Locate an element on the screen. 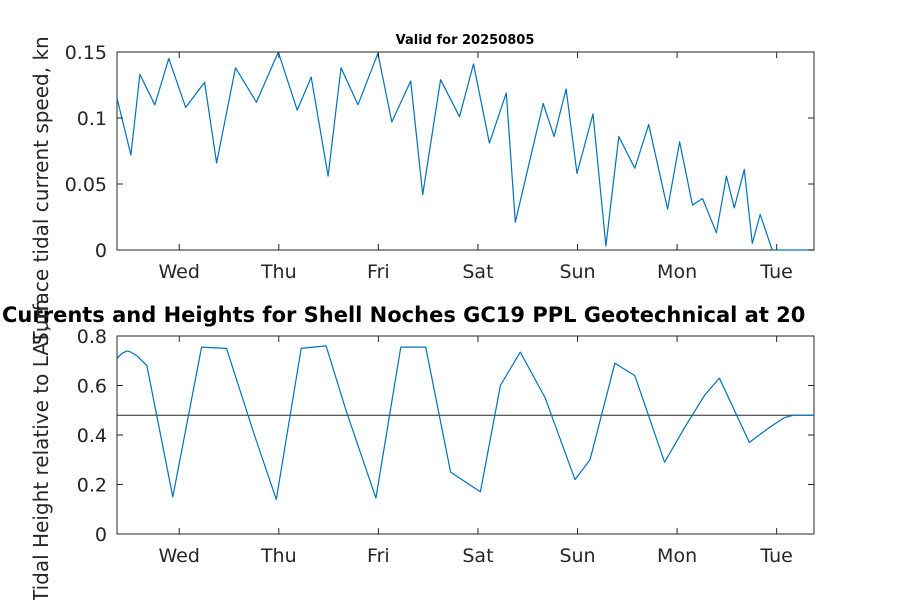  current-speed-y-tick-label: 0.05 is located at coordinates (86, 185).